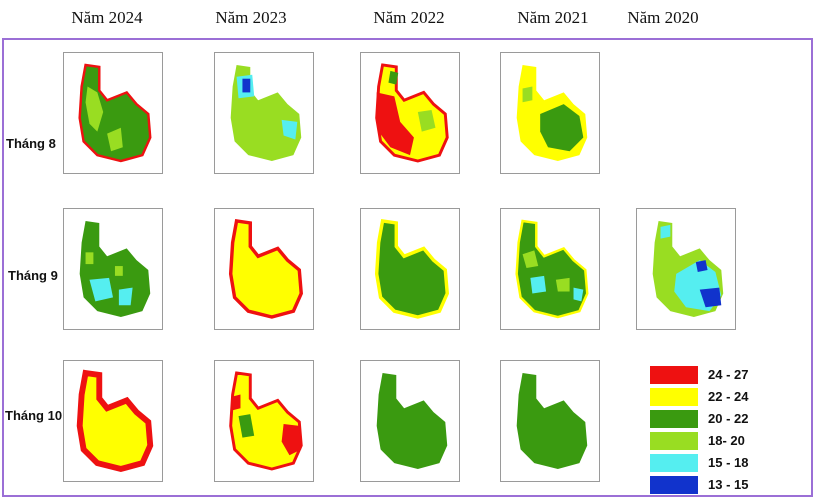  What do you see at coordinates (728, 462) in the screenshot?
I see `legend-label: 15 - 18` at bounding box center [728, 462].